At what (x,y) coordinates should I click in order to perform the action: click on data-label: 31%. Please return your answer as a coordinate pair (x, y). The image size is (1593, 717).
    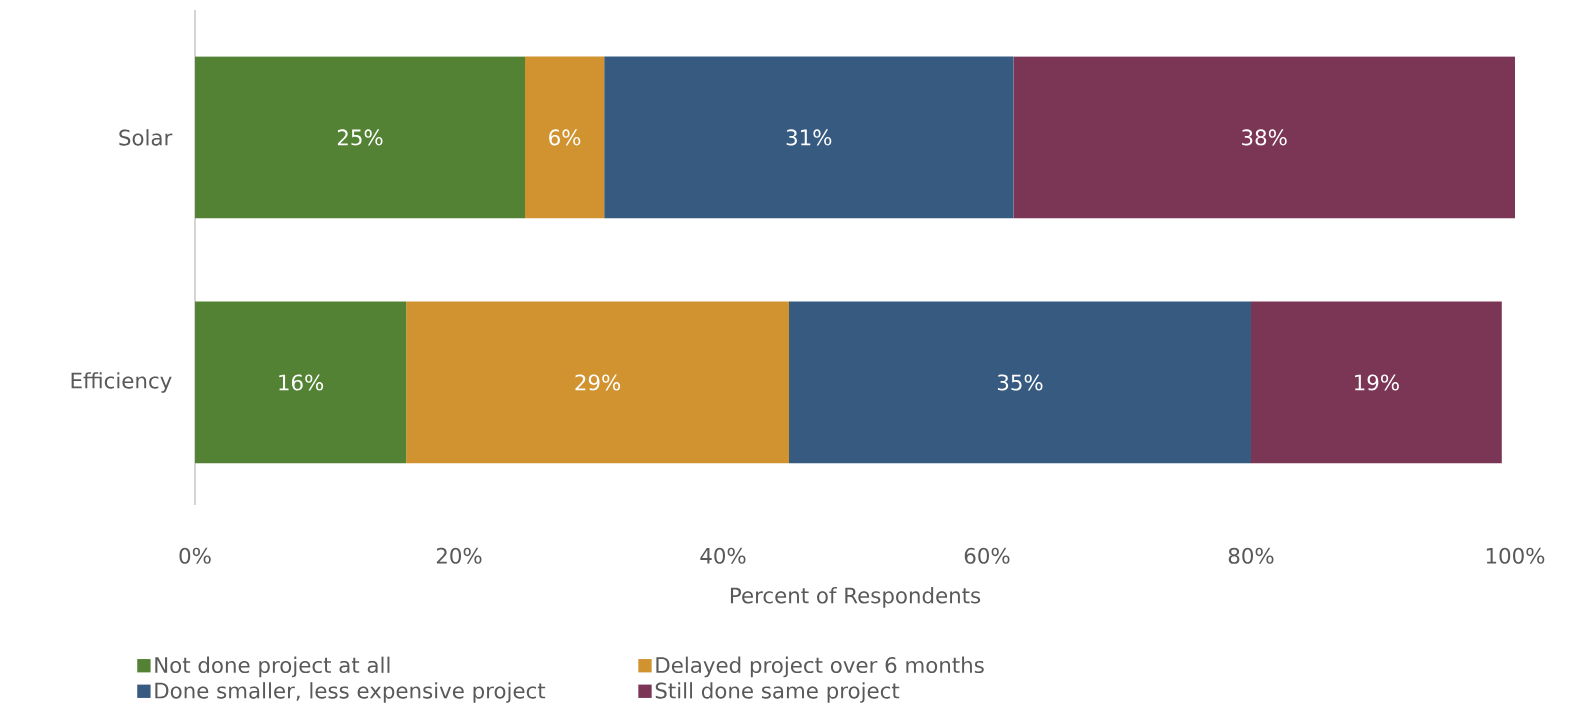
    Looking at the image, I should click on (809, 137).